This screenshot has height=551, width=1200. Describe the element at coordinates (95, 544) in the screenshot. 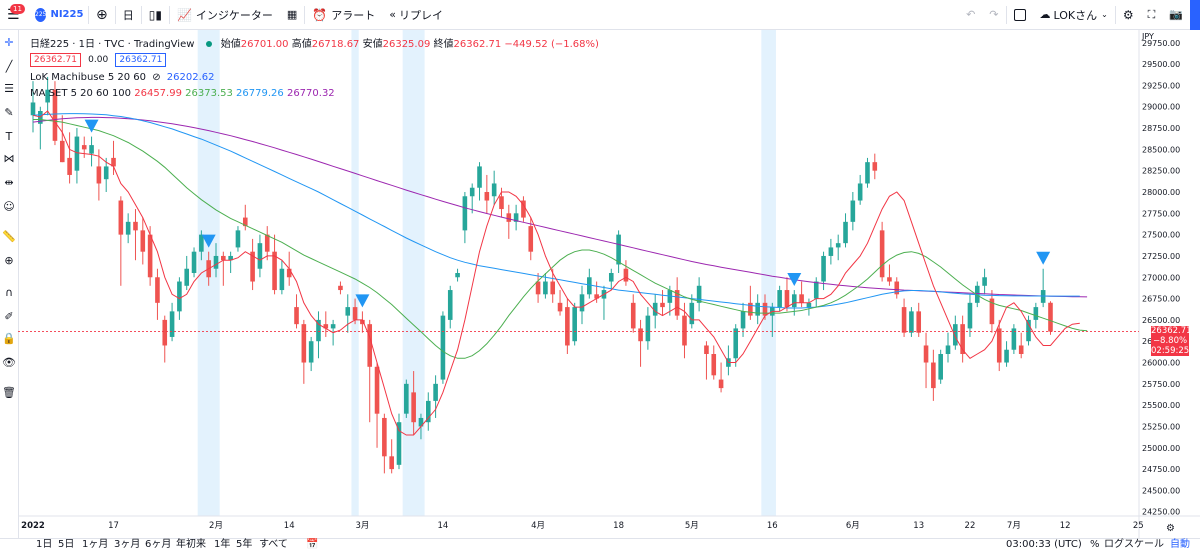

I see `range-1m: 1ヶ月` at that location.